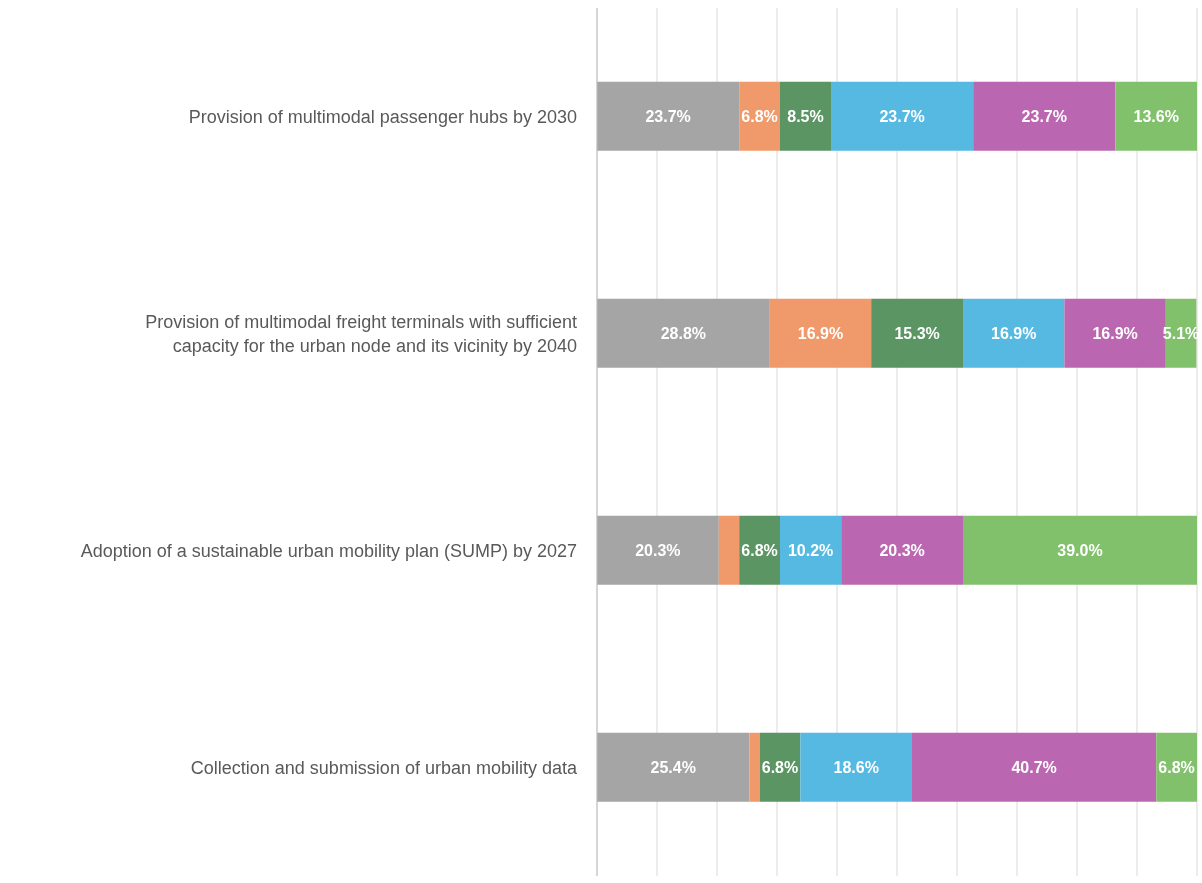 The height and width of the screenshot is (883, 1202). I want to click on data-label: 28.8%, so click(683, 333).